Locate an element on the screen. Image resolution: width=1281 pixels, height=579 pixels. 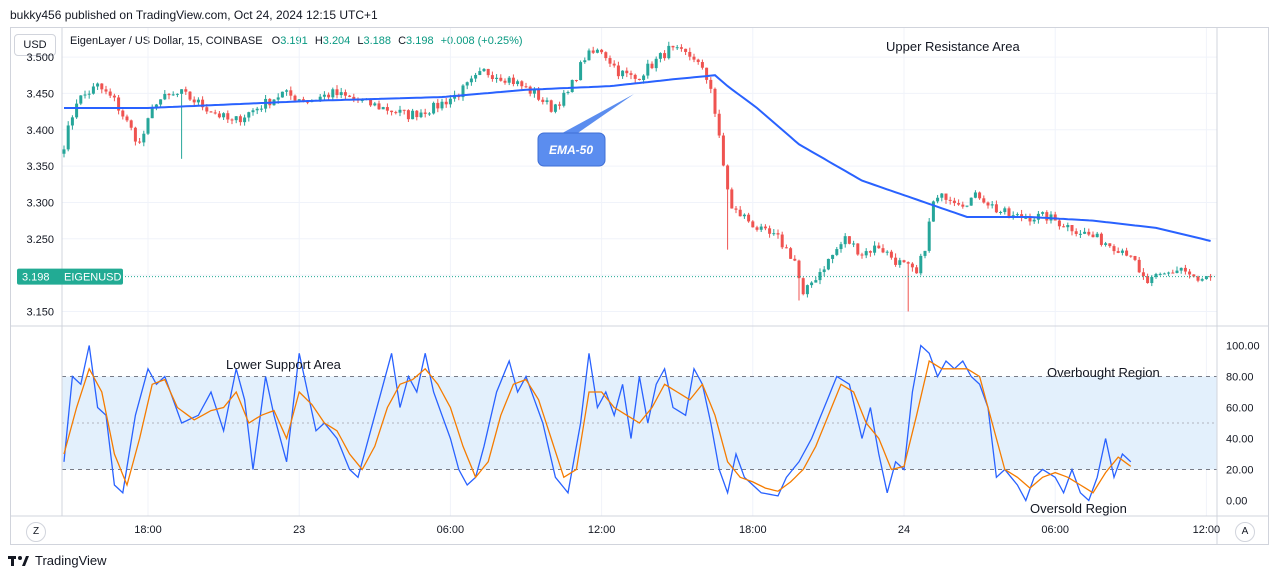
stoch-tick-label: 0.00 is located at coordinates (1236, 502).